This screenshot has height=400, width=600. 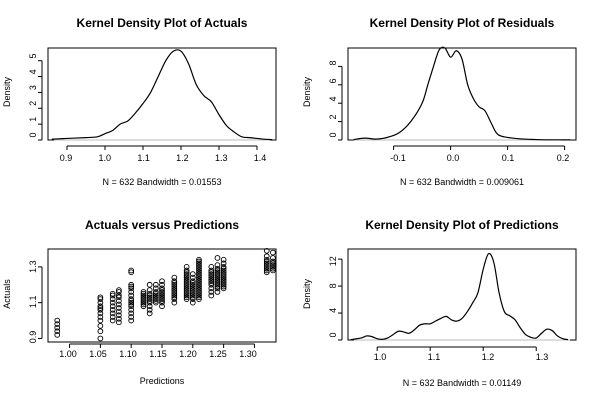 What do you see at coordinates (462, 383) in the screenshot?
I see `x-axis-label: N = 632 Bandwidth = 0.01149` at bounding box center [462, 383].